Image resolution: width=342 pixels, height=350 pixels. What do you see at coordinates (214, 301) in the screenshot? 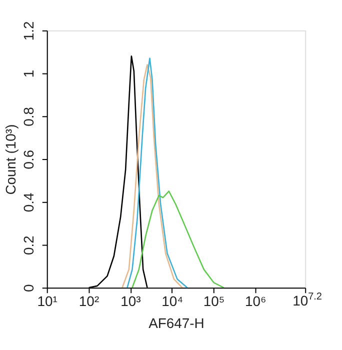
I see `x-tick-label: 10⁵` at bounding box center [214, 301].